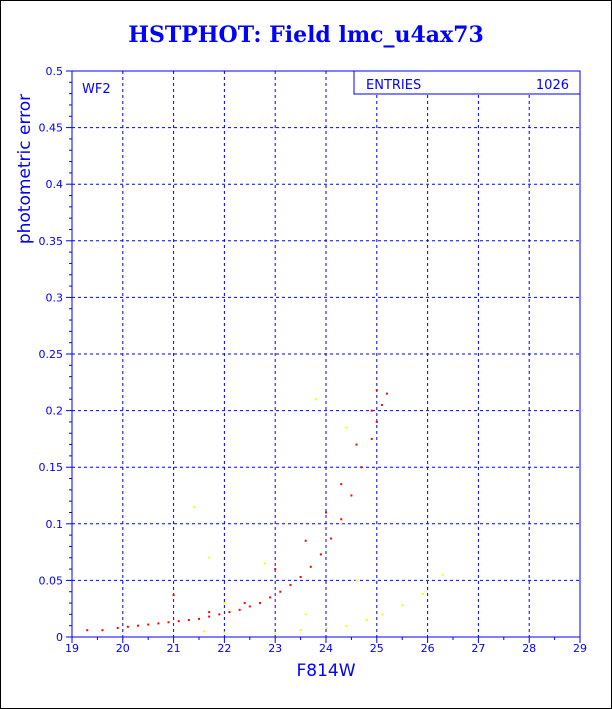  Describe the element at coordinates (428, 648) in the screenshot. I see `x-tick-label: 26` at that location.